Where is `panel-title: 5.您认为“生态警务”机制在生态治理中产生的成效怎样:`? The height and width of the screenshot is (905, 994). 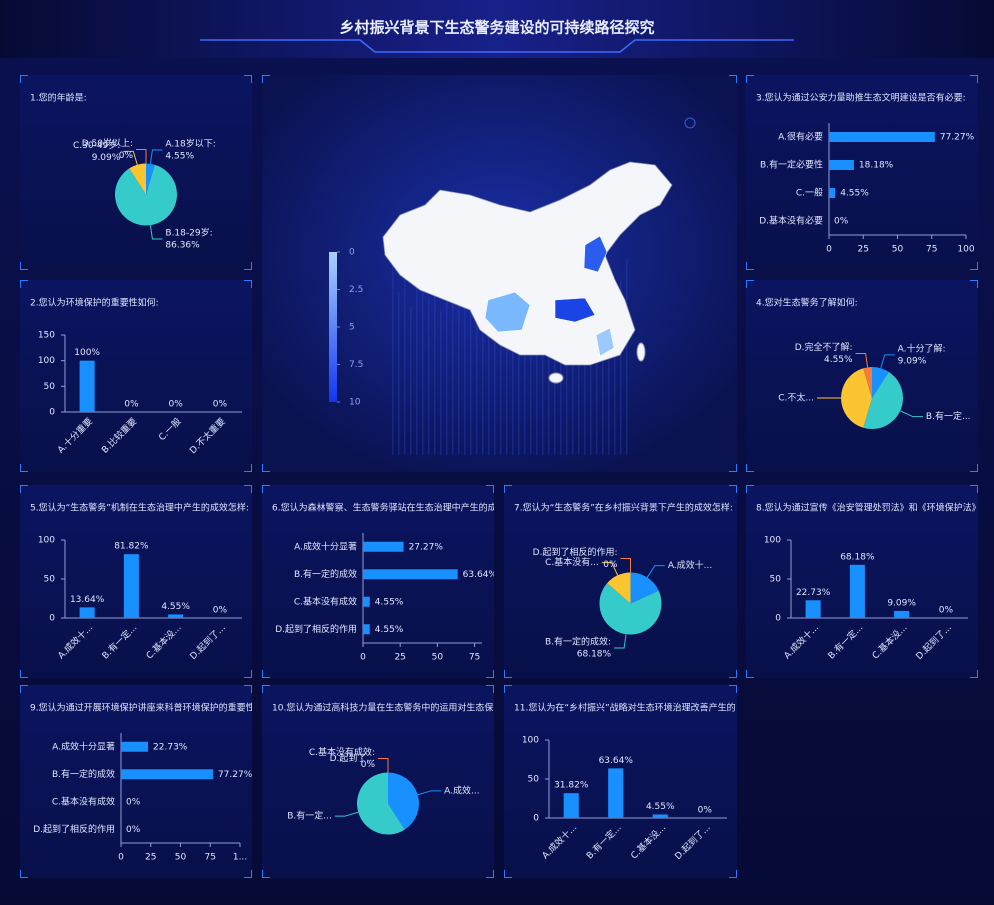
panel-title: 5.您认为“生态警务”机制在生态治理中产生的成效怎样: is located at coordinates (139, 508).